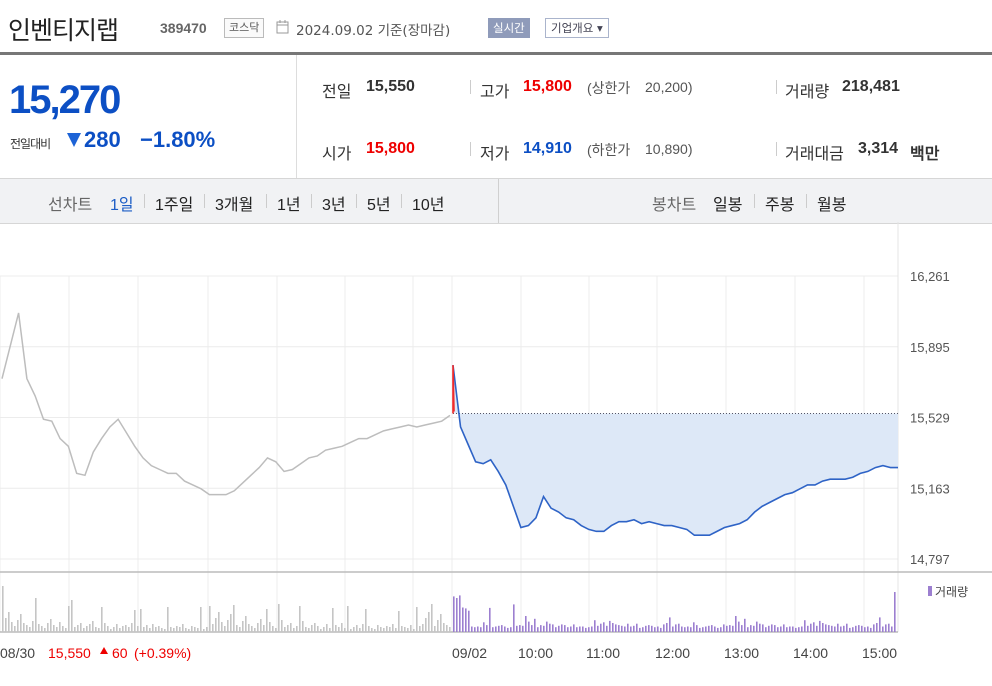  Describe the element at coordinates (577, 28) in the screenshot. I see `company-overview-dropdown: 기업개요 ▾` at that location.